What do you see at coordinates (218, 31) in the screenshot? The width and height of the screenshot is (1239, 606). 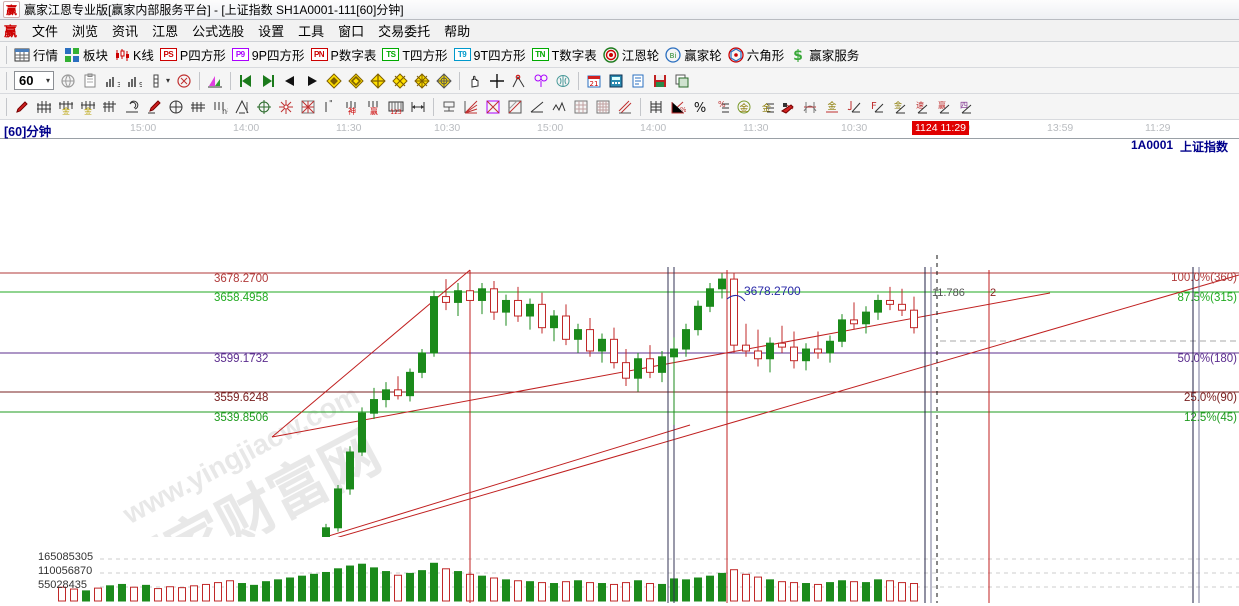 I see `menu-item-formula-stock-pick: 公式选股` at bounding box center [218, 31].